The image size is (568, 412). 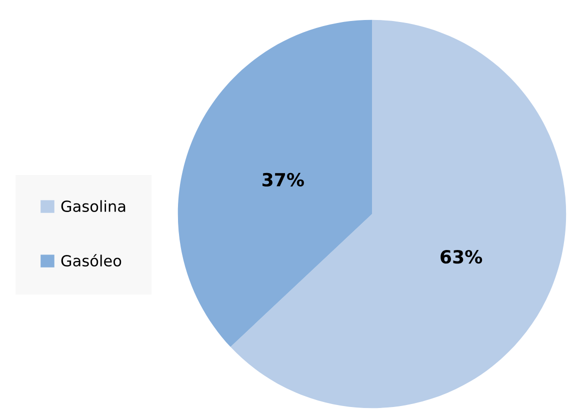 I want to click on data-label: 63%, so click(x=461, y=257).